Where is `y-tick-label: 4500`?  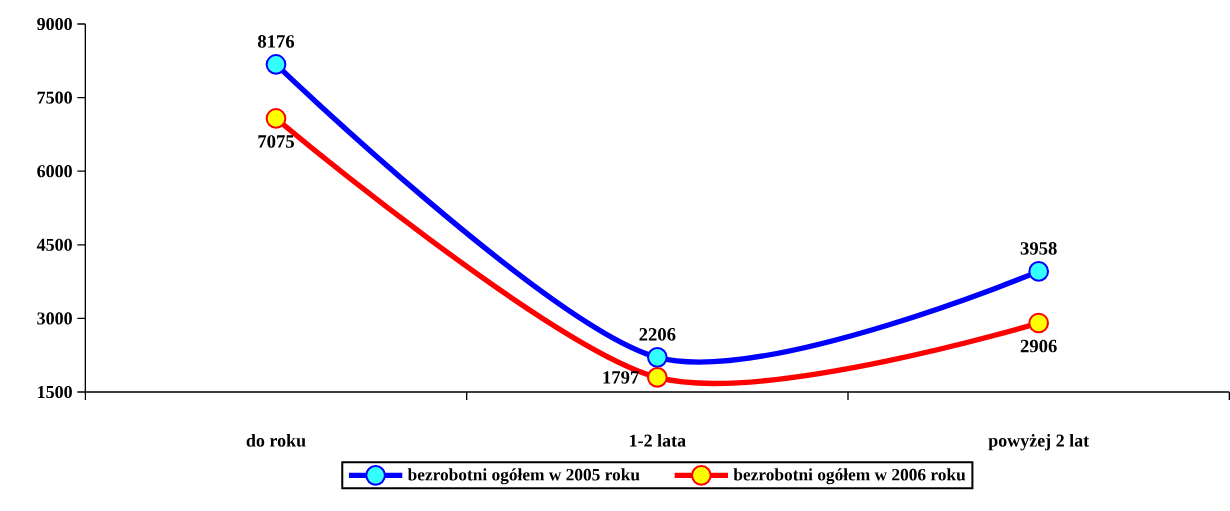
y-tick-label: 4500 is located at coordinates (54, 244).